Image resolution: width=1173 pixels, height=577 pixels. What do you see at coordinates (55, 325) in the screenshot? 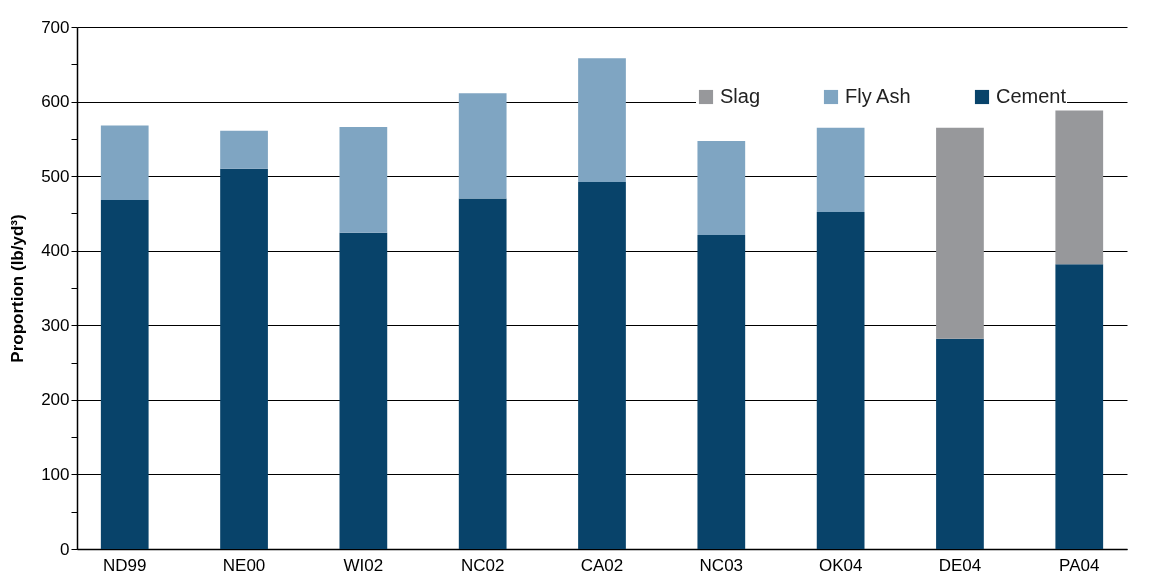
I see `y-tick-label: 300` at bounding box center [55, 325].